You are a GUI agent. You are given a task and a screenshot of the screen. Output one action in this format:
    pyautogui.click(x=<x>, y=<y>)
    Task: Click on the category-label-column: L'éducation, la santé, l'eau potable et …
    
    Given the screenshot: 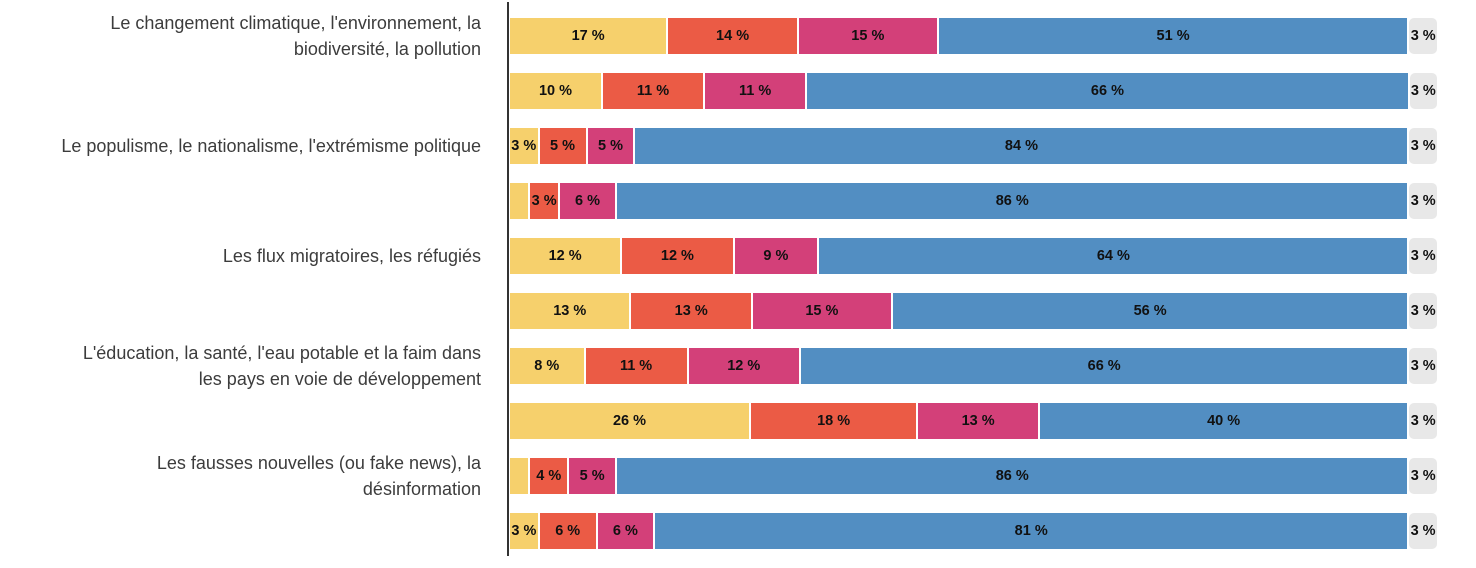 What is the action you would take?
    pyautogui.click(x=247, y=391)
    